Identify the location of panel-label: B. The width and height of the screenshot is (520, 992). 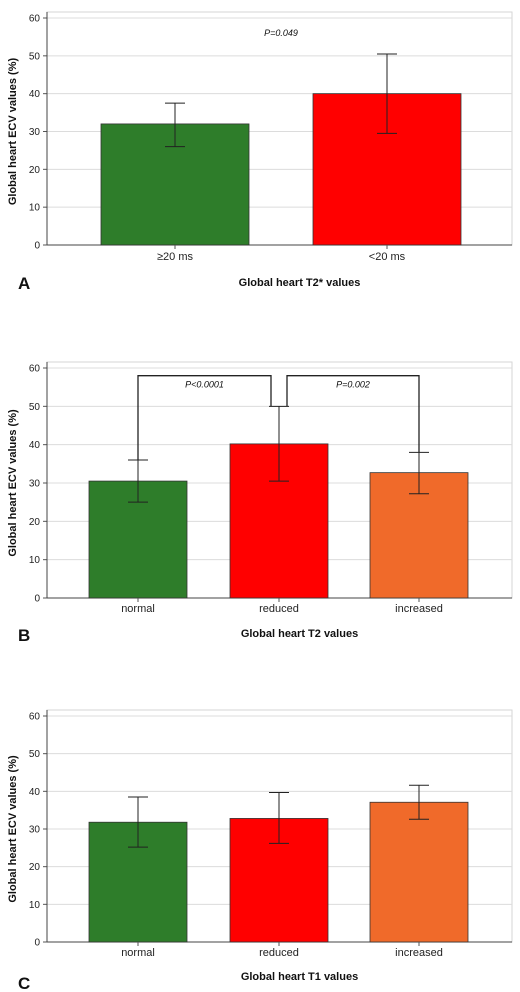
(24, 635).